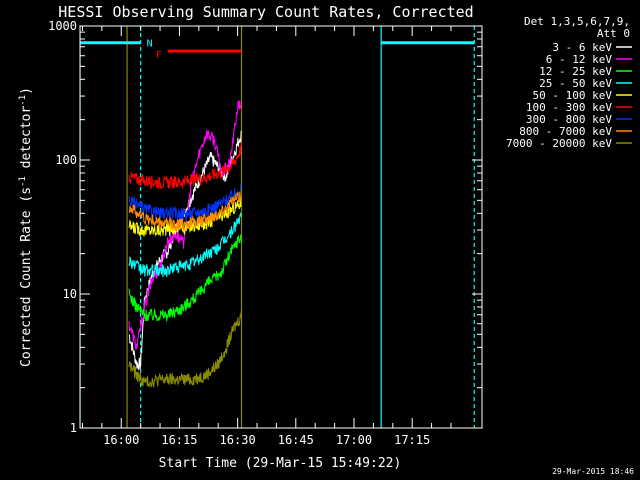 Image resolution: width=640 pixels, height=480 pixels. I want to click on y-tick-label-2: 100, so click(66, 160).